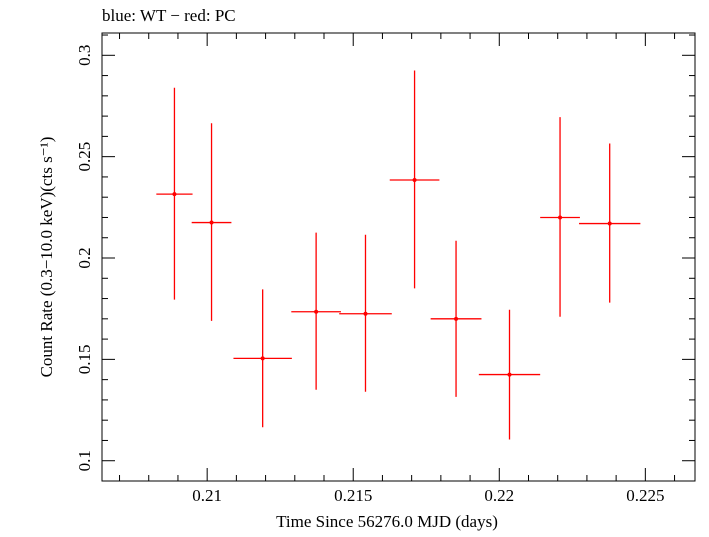 This screenshot has height=537, width=709. What do you see at coordinates (645, 495) in the screenshot?
I see `x-tick-label: 0.225` at bounding box center [645, 495].